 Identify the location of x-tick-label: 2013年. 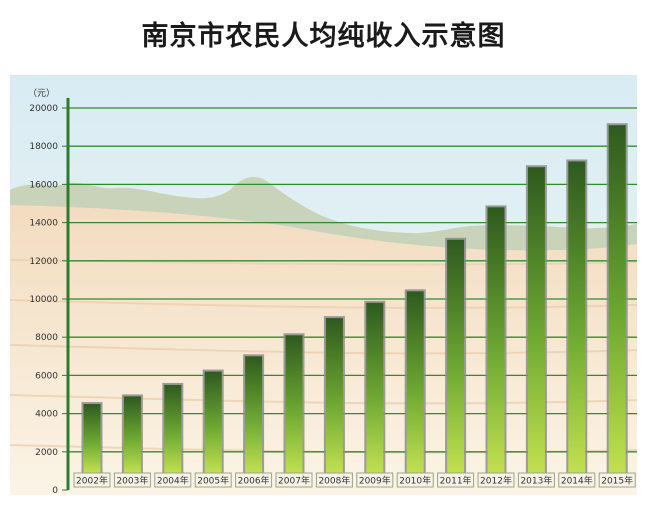
(536, 481).